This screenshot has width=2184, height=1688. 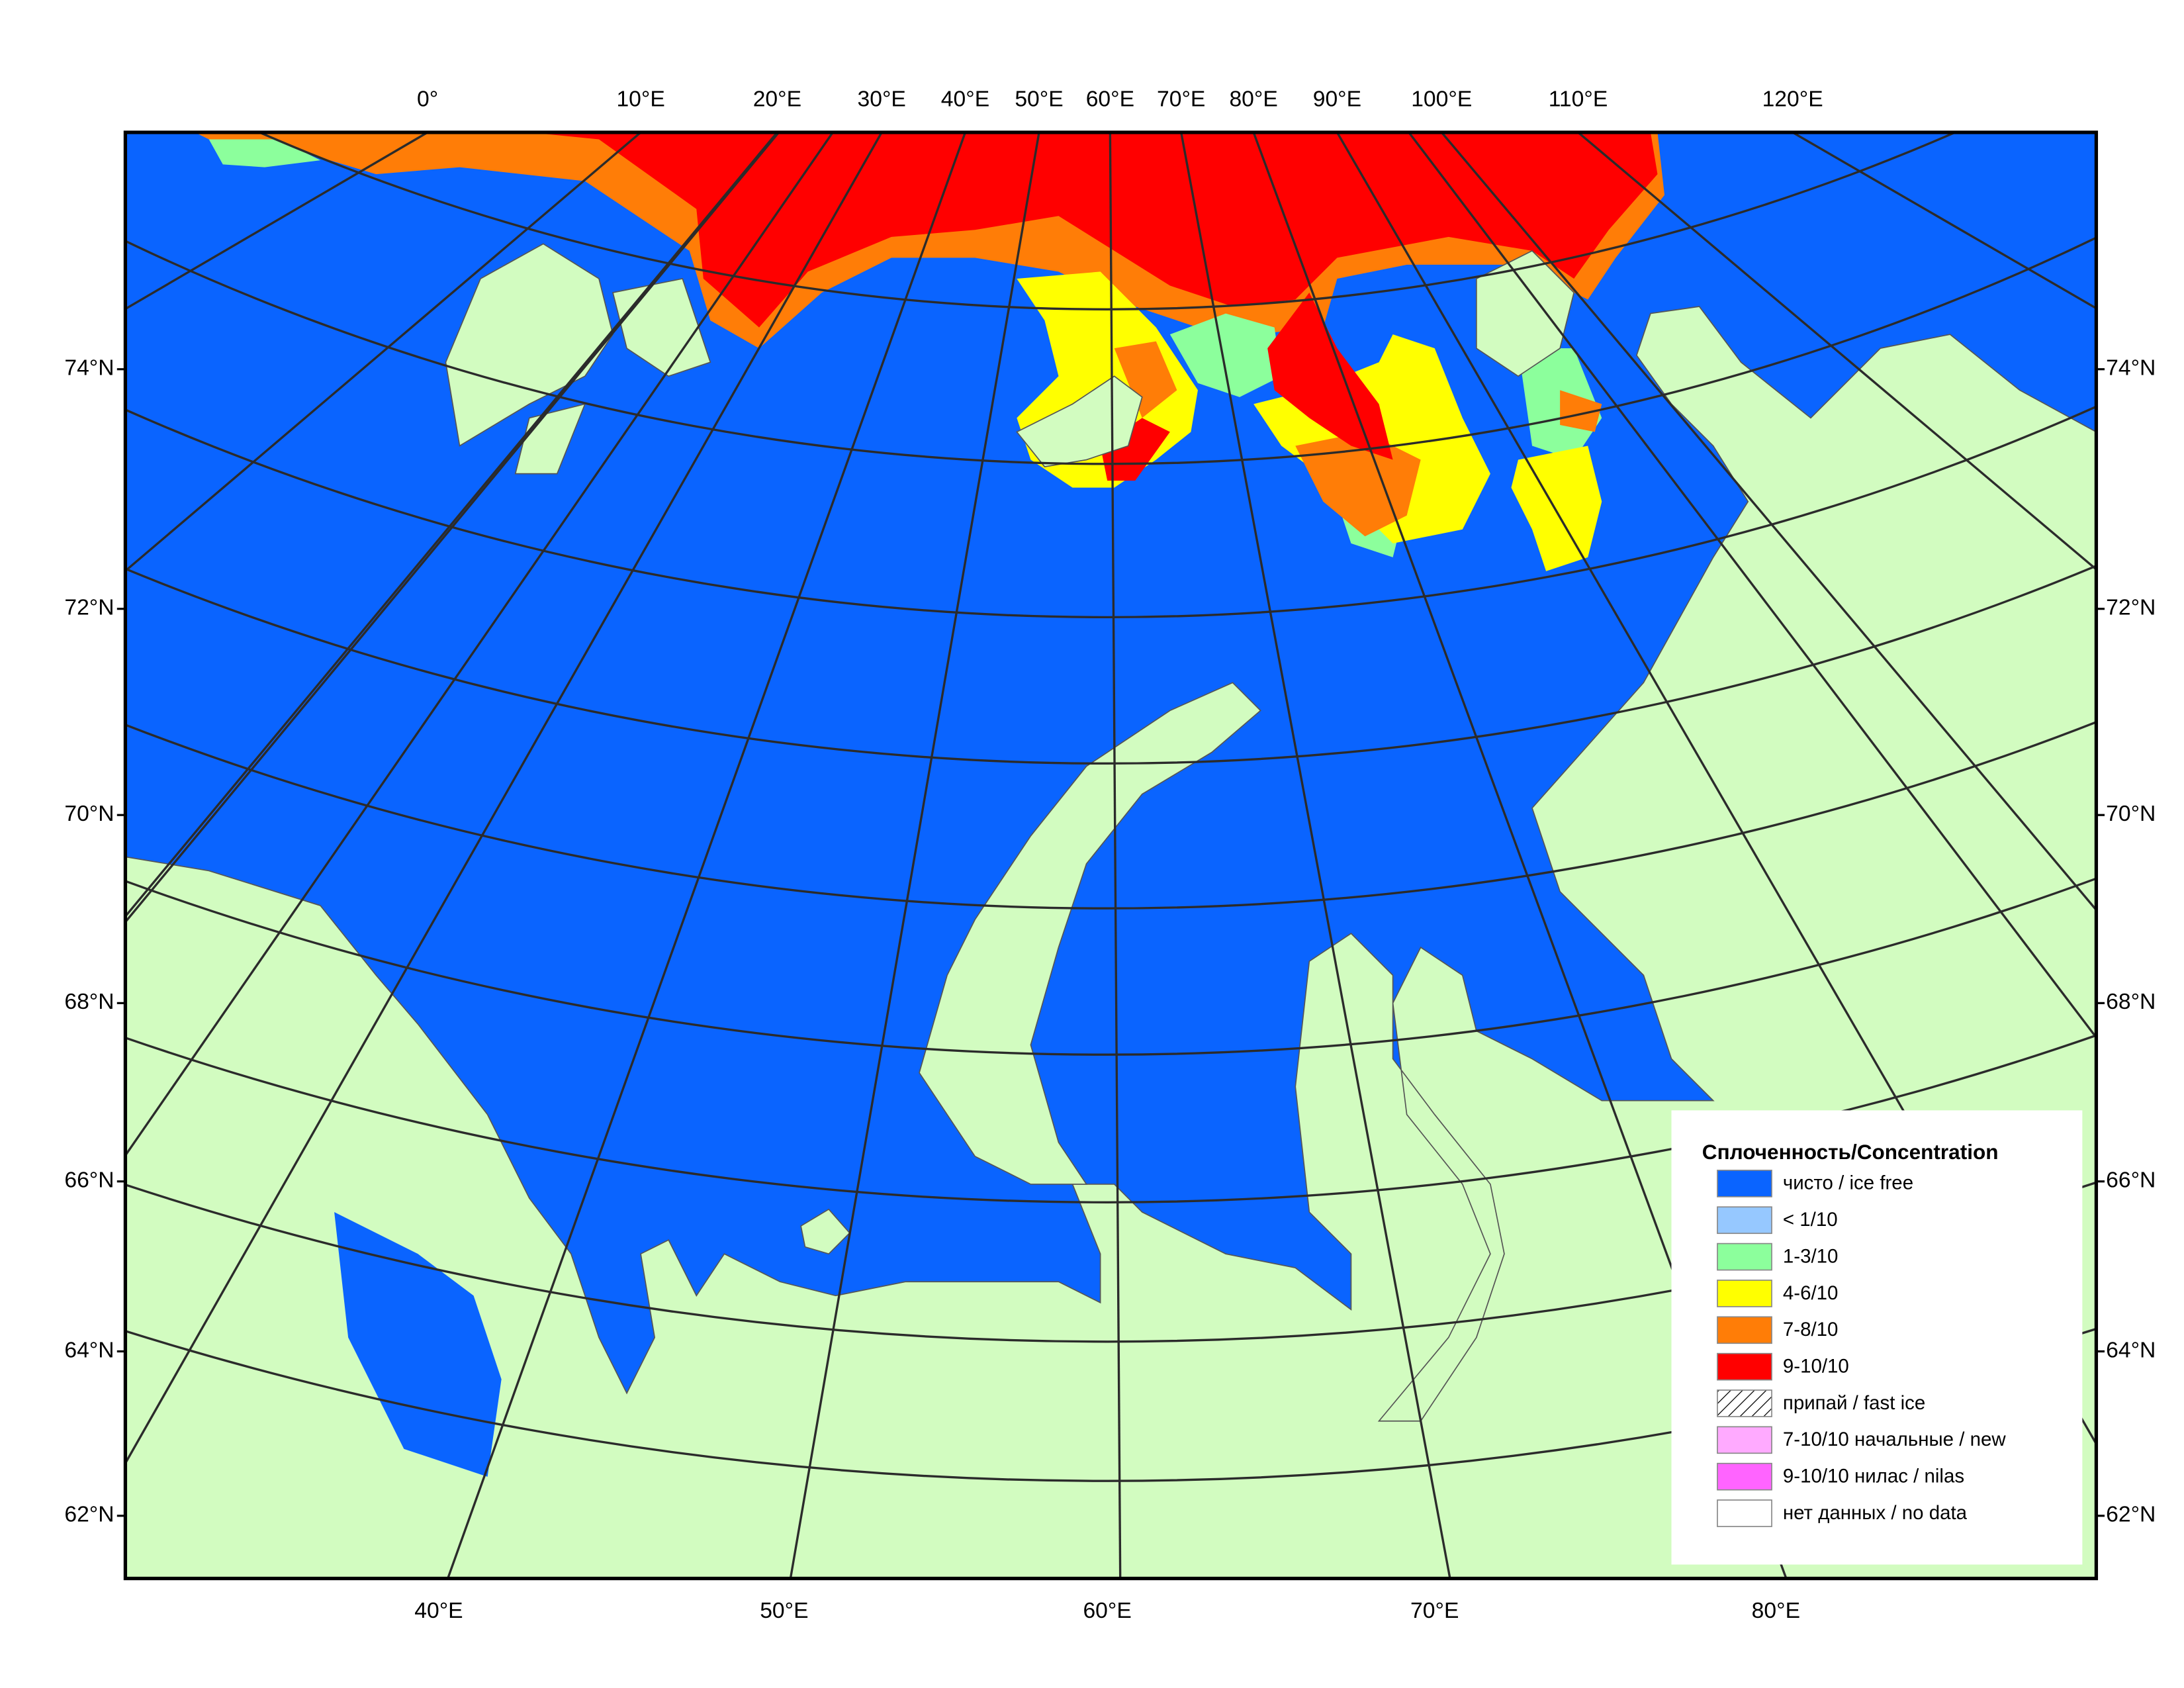 I want to click on top-longitude-label: 120°E, so click(x=1792, y=99).